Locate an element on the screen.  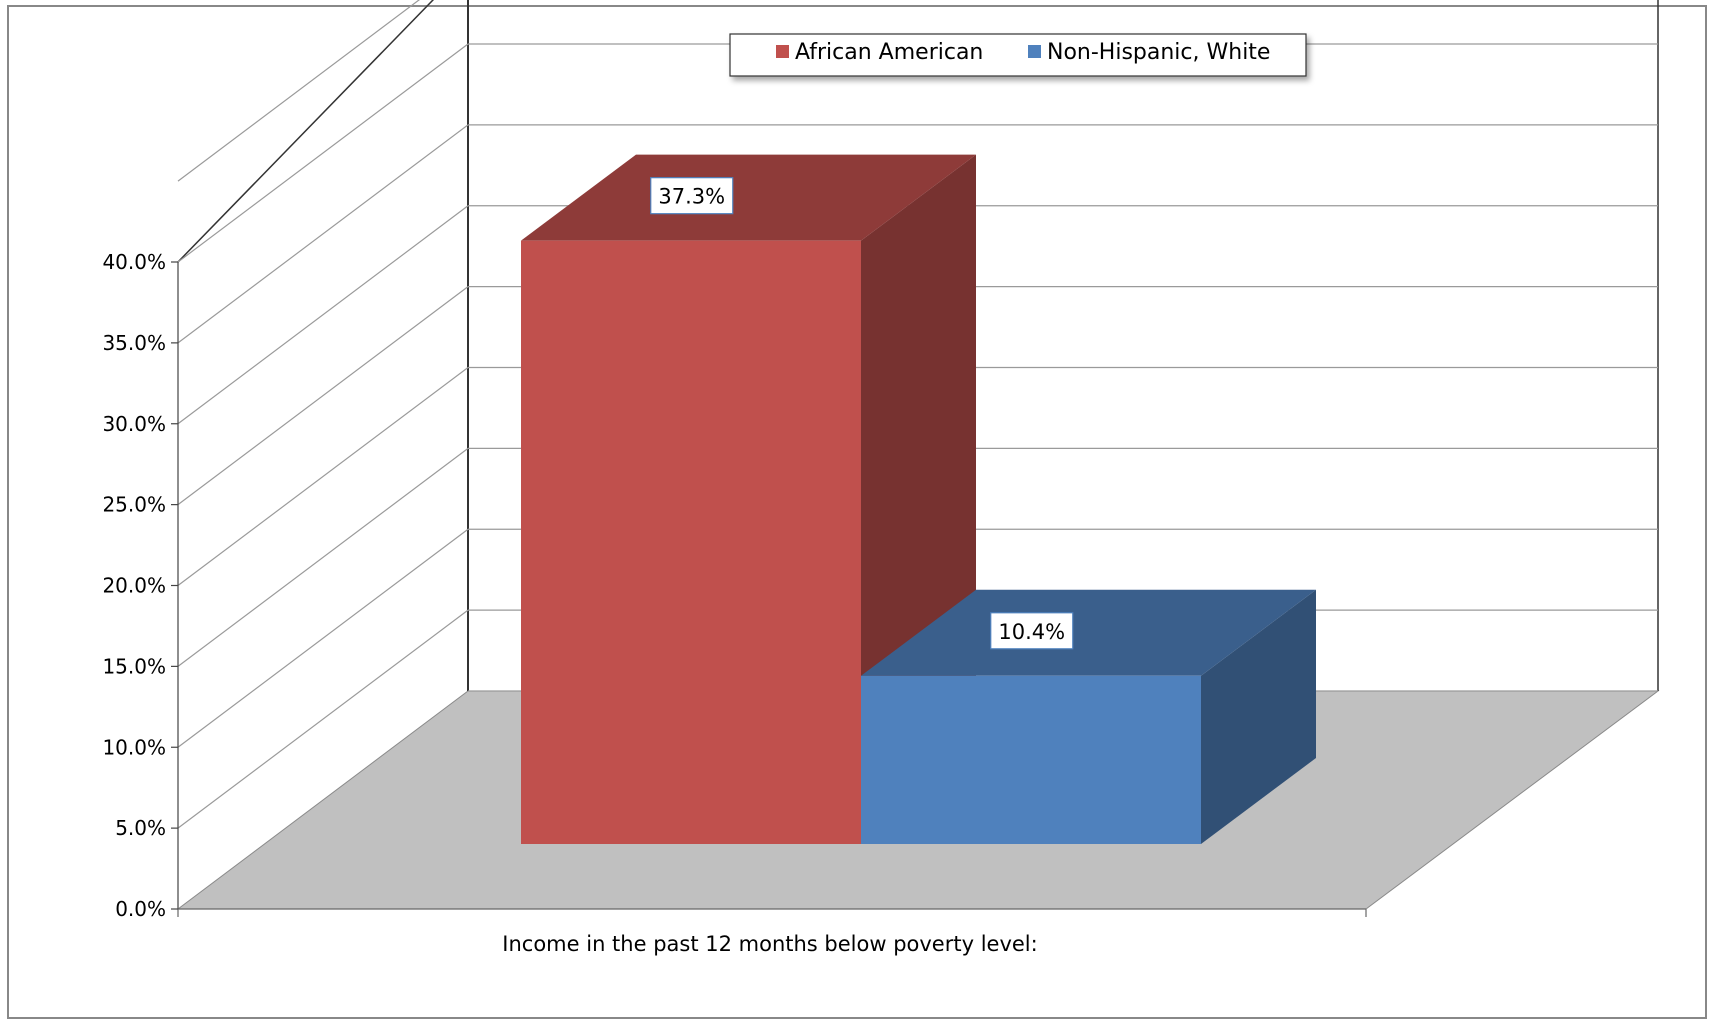
bar-non-hispanic-white is located at coordinates (1031, 759).